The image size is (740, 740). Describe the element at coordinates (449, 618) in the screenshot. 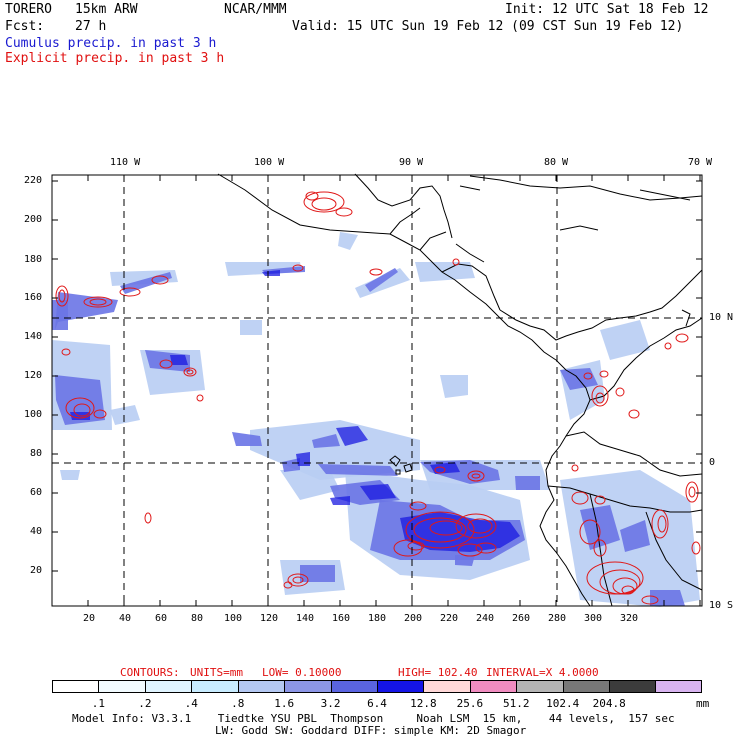

I see `x-tick-label: 220` at that location.